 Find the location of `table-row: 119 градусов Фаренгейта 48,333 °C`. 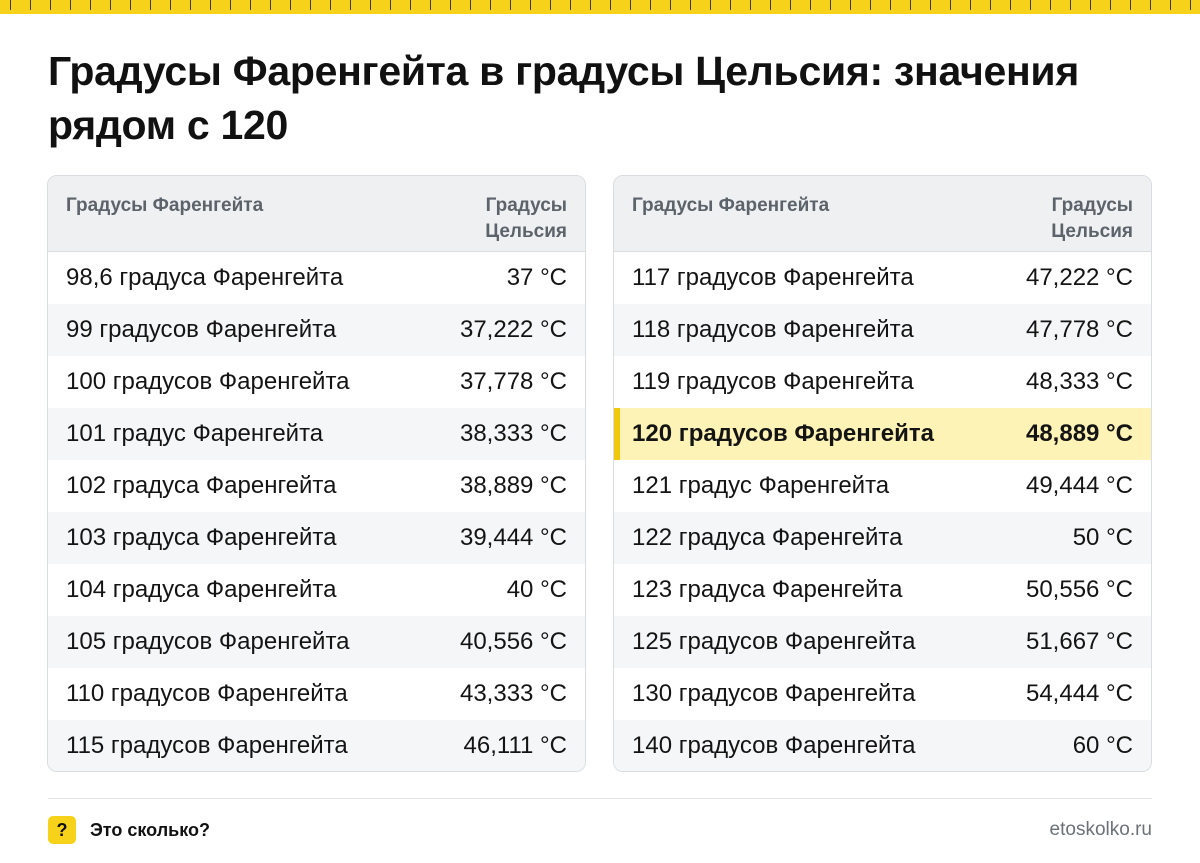

table-row: 119 градусов Фаренгейта 48,333 °C is located at coordinates (882, 382).